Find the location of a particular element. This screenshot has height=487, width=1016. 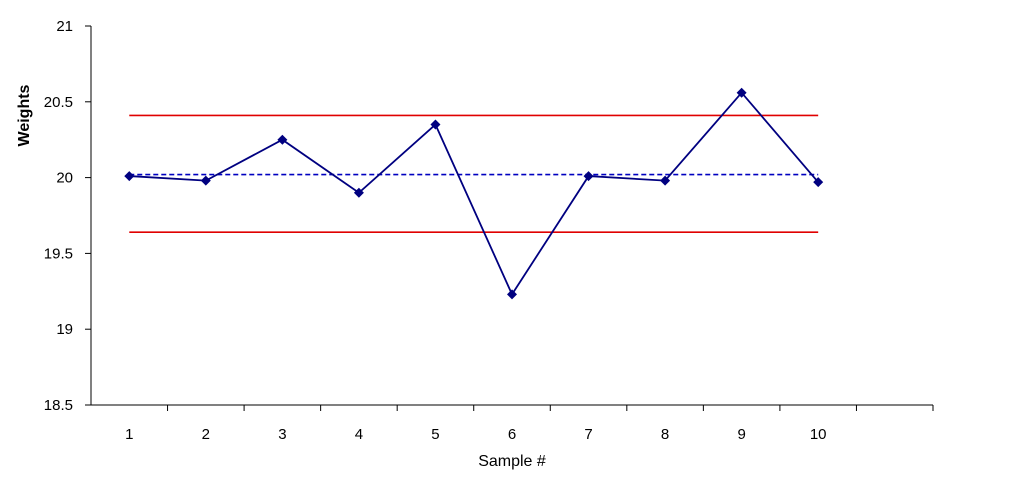

x-tick-label: 4 is located at coordinates (359, 434).